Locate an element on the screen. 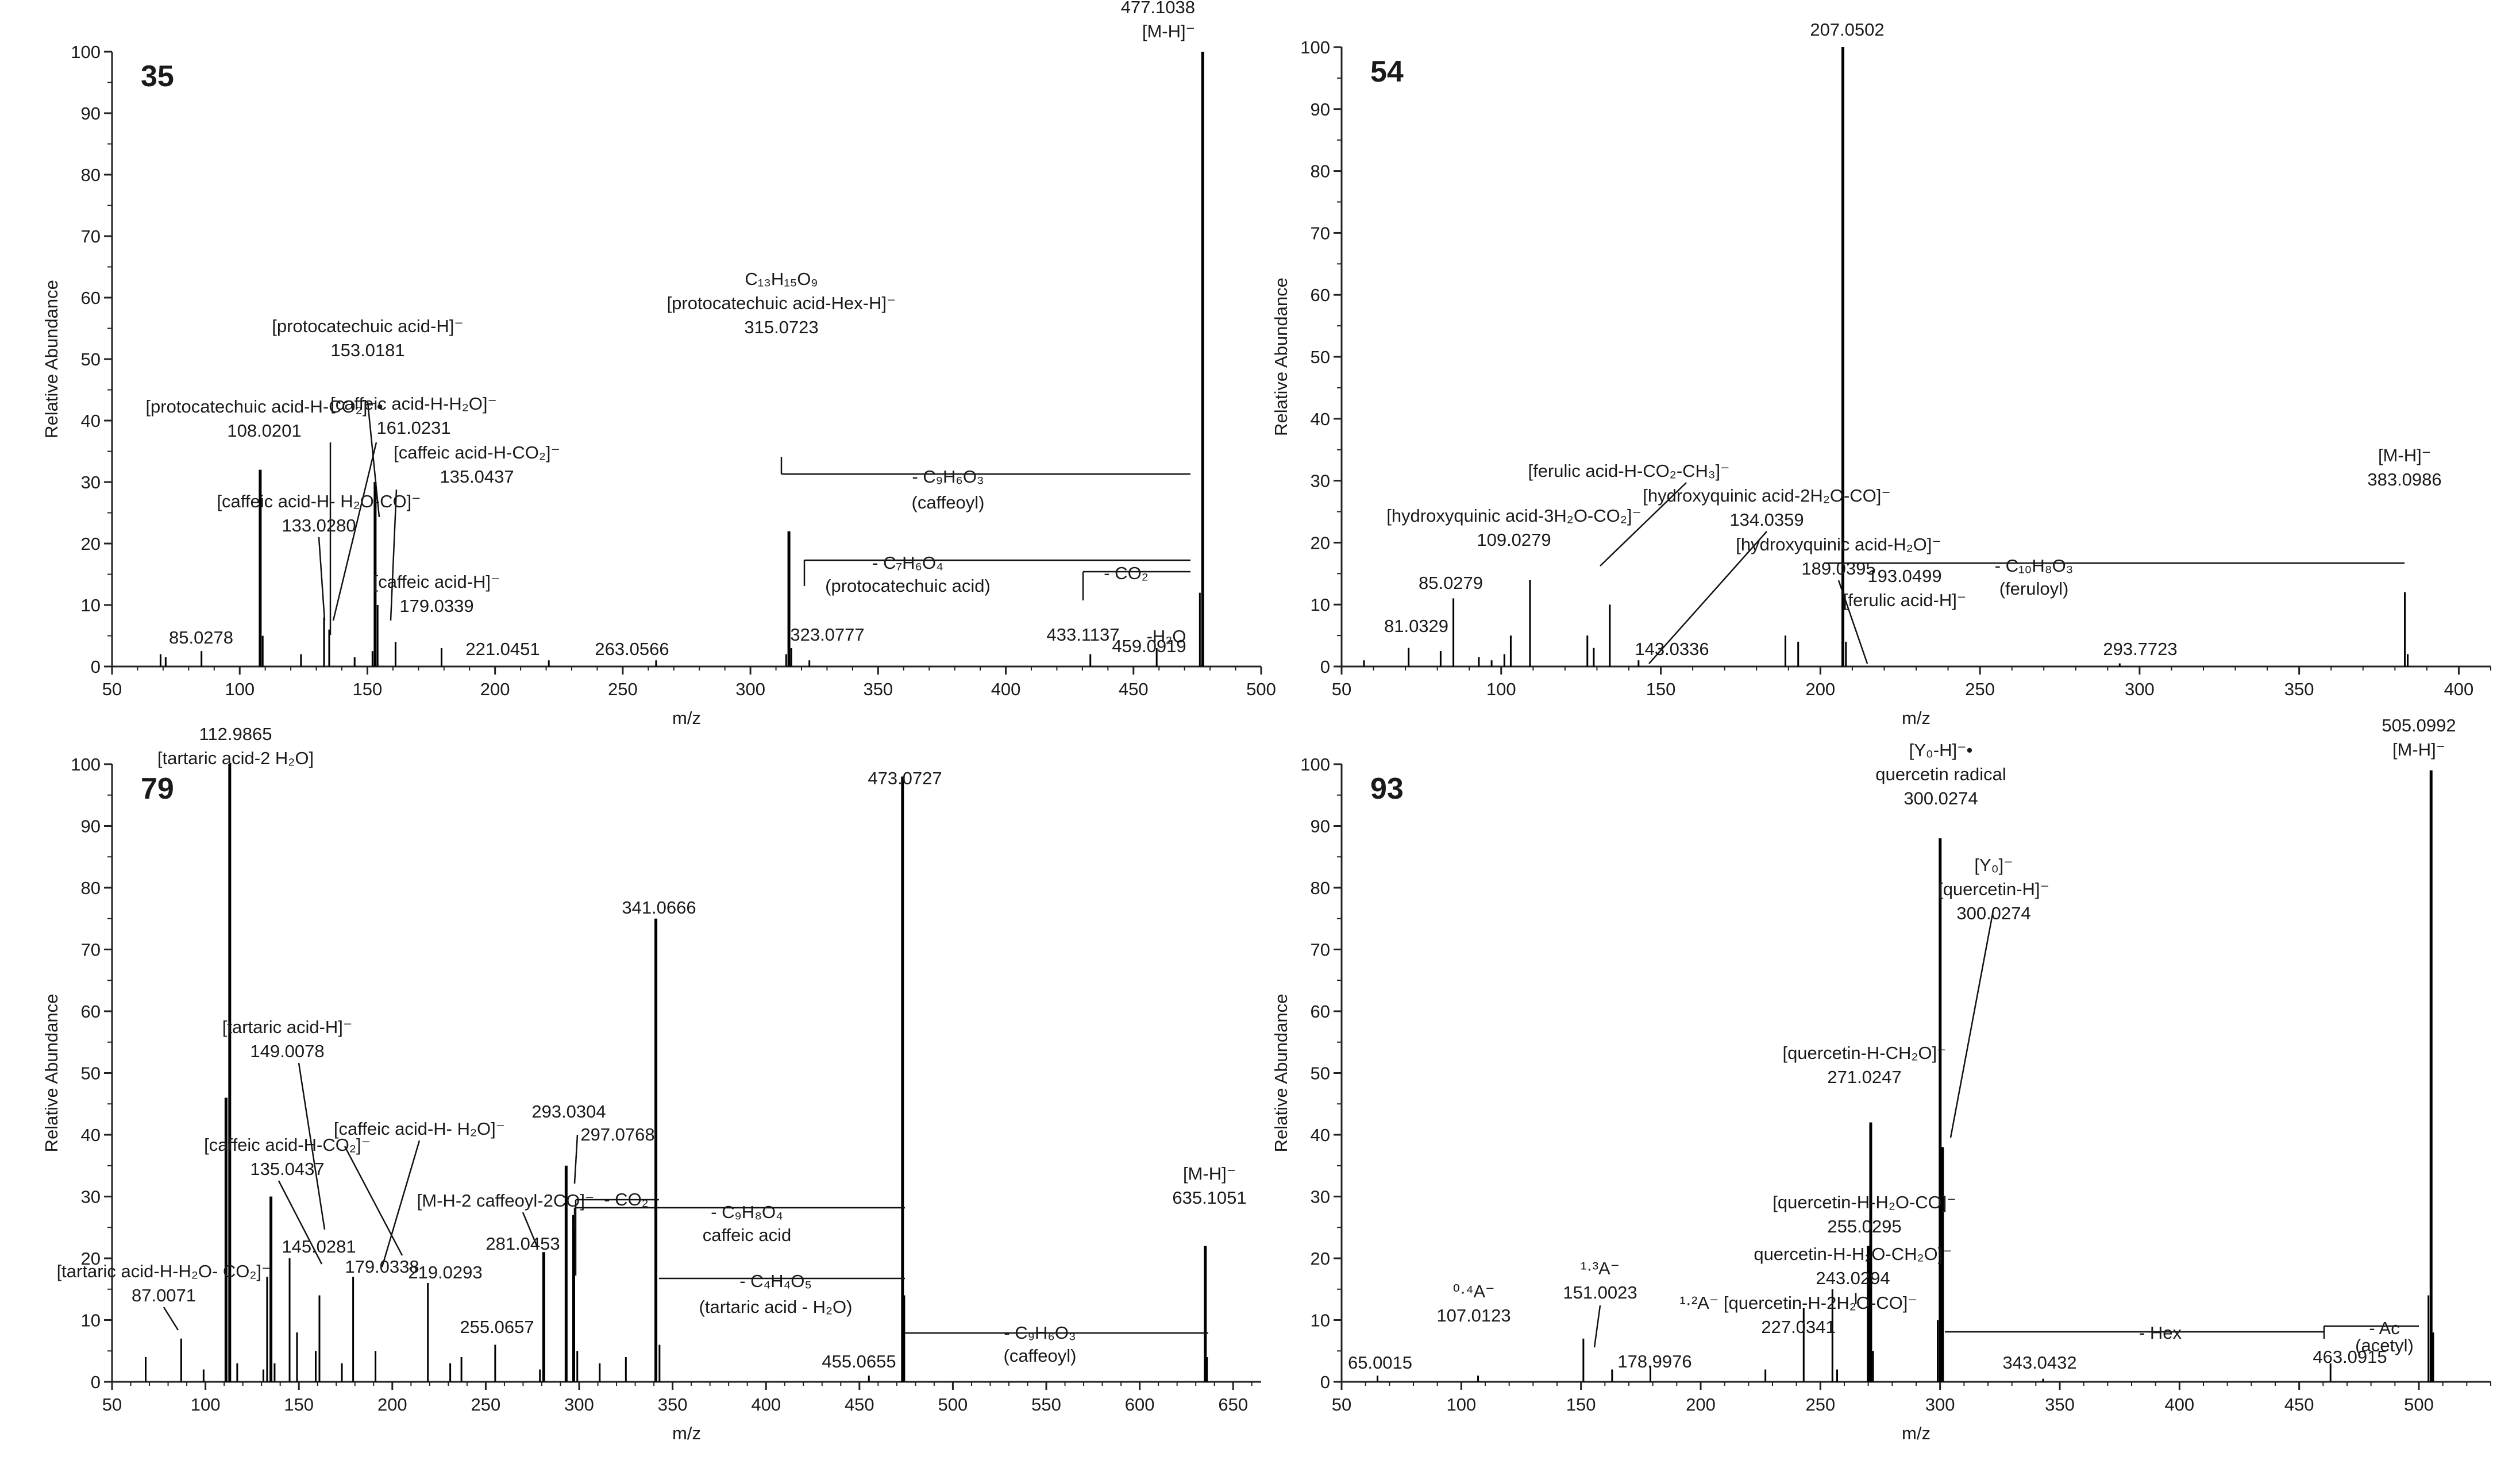 This screenshot has height=1464, width=2520. x-tick-label: 450 is located at coordinates (2299, 1404).